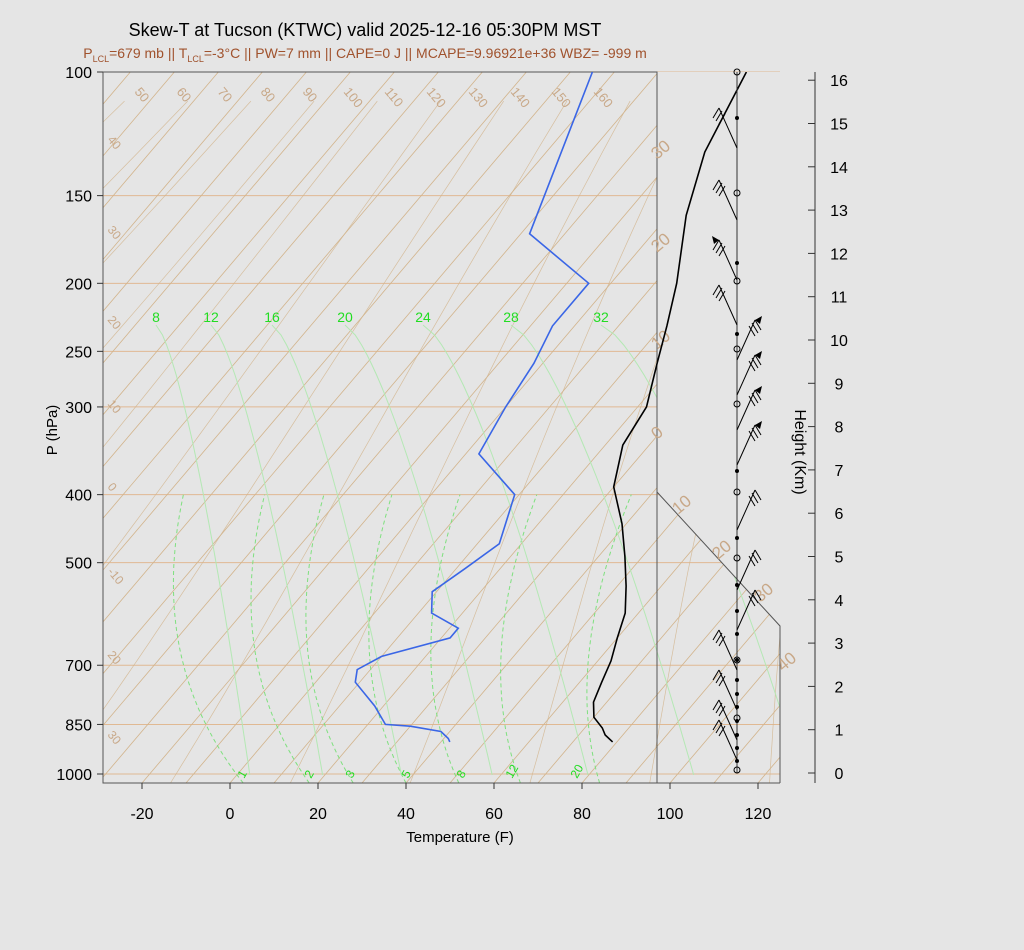 This screenshot has height=950, width=1024. I want to click on pressure-tick-label: 300, so click(78, 408).